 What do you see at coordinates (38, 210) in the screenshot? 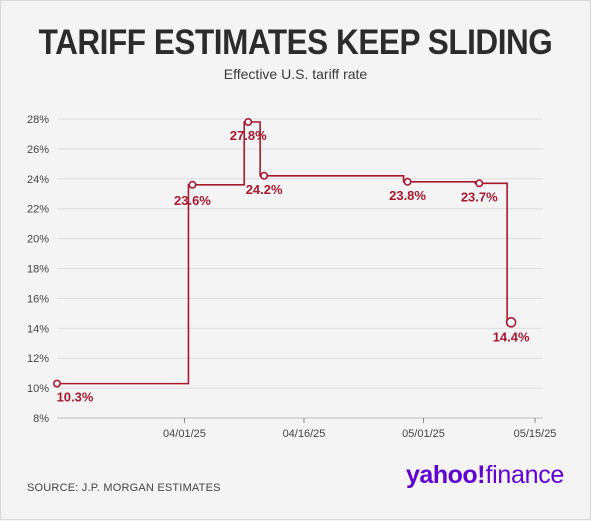
I see `y-tick-label: 22%` at bounding box center [38, 210].